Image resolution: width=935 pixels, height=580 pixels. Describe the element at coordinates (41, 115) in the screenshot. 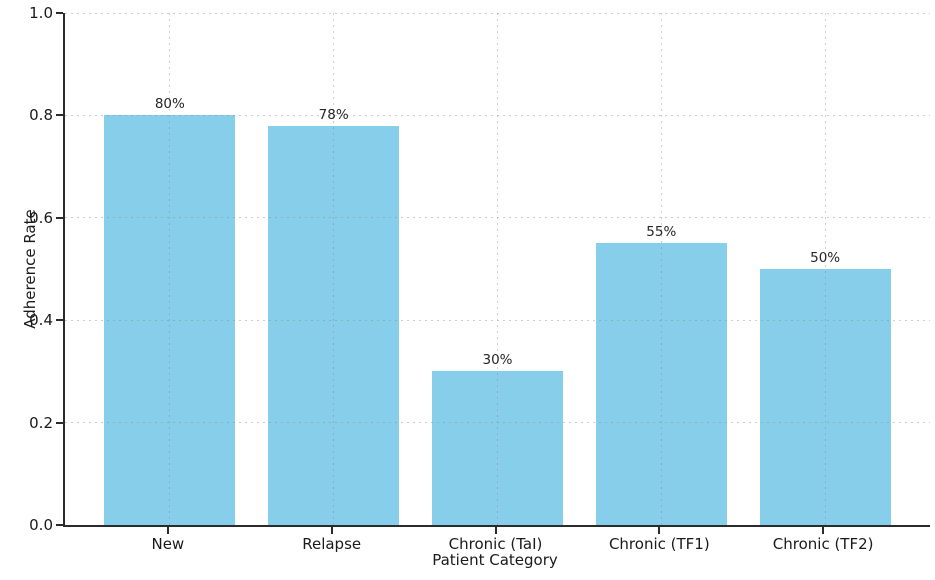

I see `y-tick-label: 0.8` at that location.